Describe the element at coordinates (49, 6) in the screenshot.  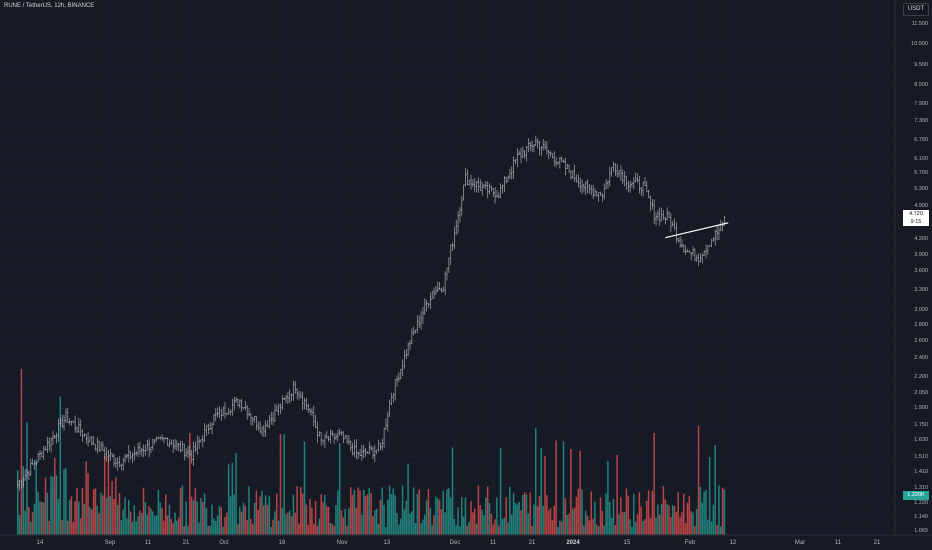
I see `symbol-title: RUNE / TetherUS, 12h, BINANCE` at that location.